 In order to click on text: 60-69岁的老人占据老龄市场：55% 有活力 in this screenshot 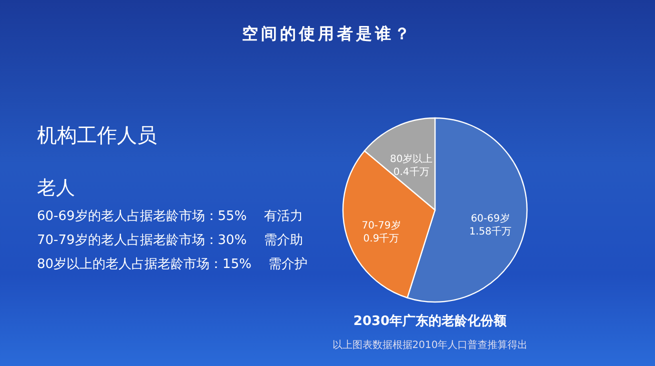, I will do `click(170, 216)`.